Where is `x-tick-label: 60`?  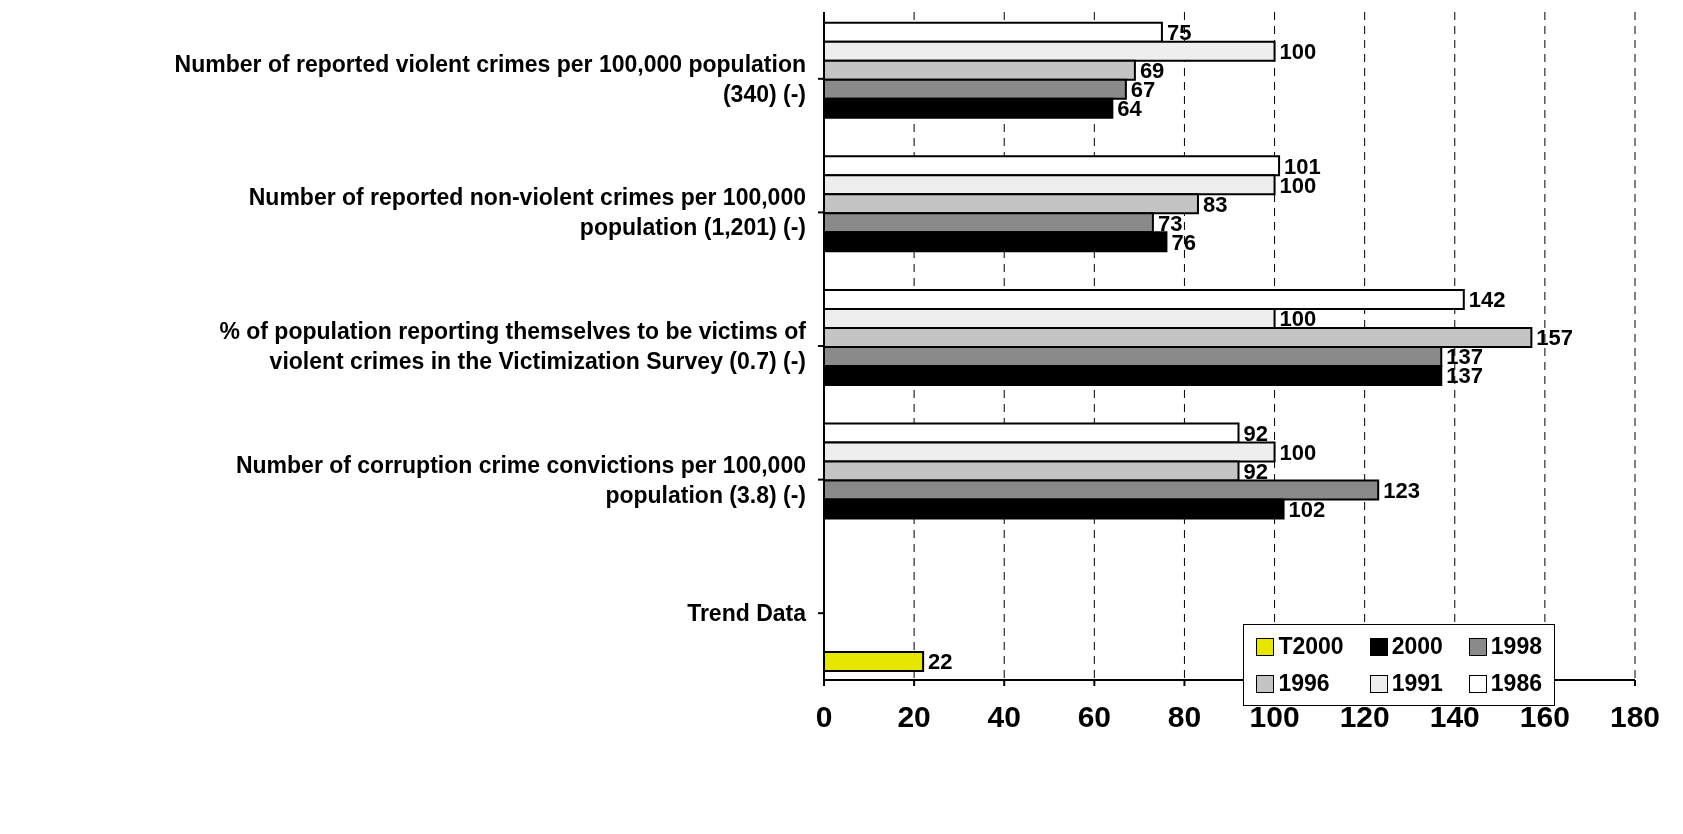
x-tick-label: 60 is located at coordinates (1094, 717).